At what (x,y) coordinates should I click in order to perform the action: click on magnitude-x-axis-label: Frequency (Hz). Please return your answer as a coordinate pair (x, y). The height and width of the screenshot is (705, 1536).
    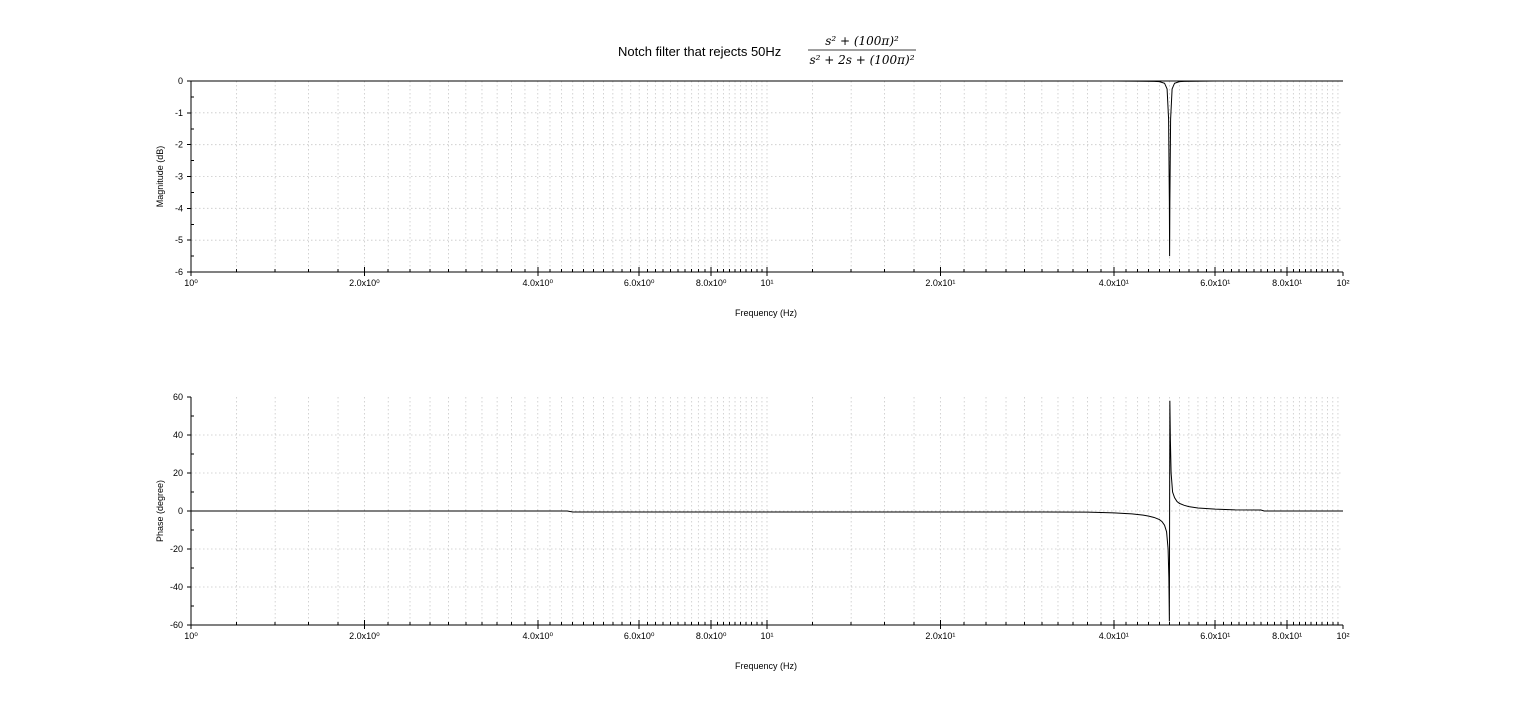
    Looking at the image, I should click on (766, 313).